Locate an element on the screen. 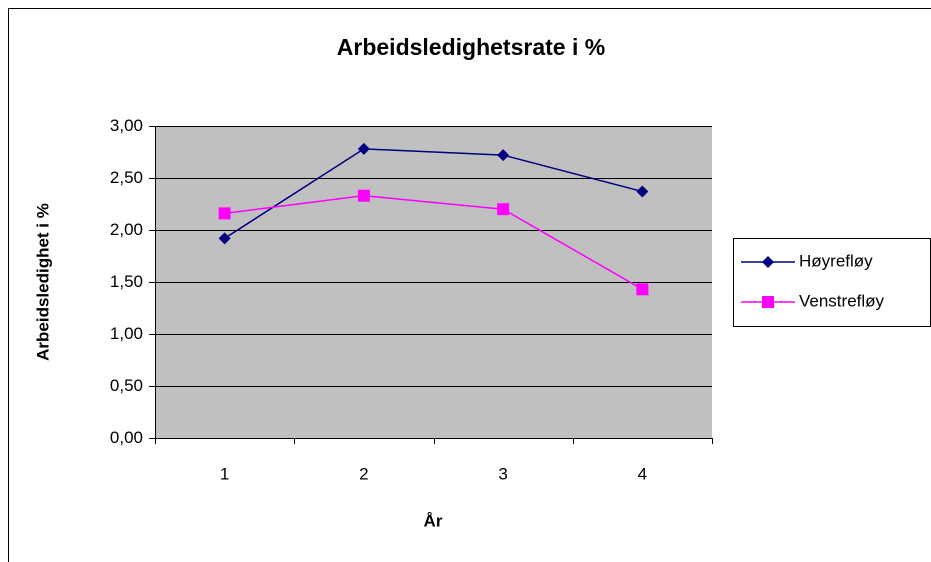 This screenshot has height=562, width=931. y-axis-label: Arbeidsledighet i % is located at coordinates (42, 282).